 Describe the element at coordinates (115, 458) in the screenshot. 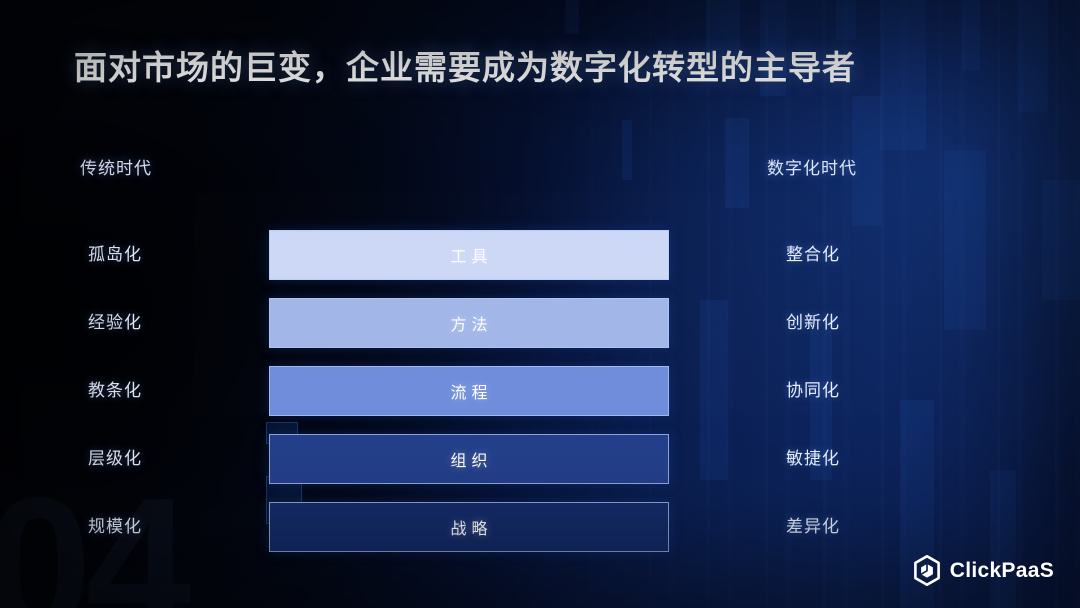

I see `left-label: 层级化` at that location.